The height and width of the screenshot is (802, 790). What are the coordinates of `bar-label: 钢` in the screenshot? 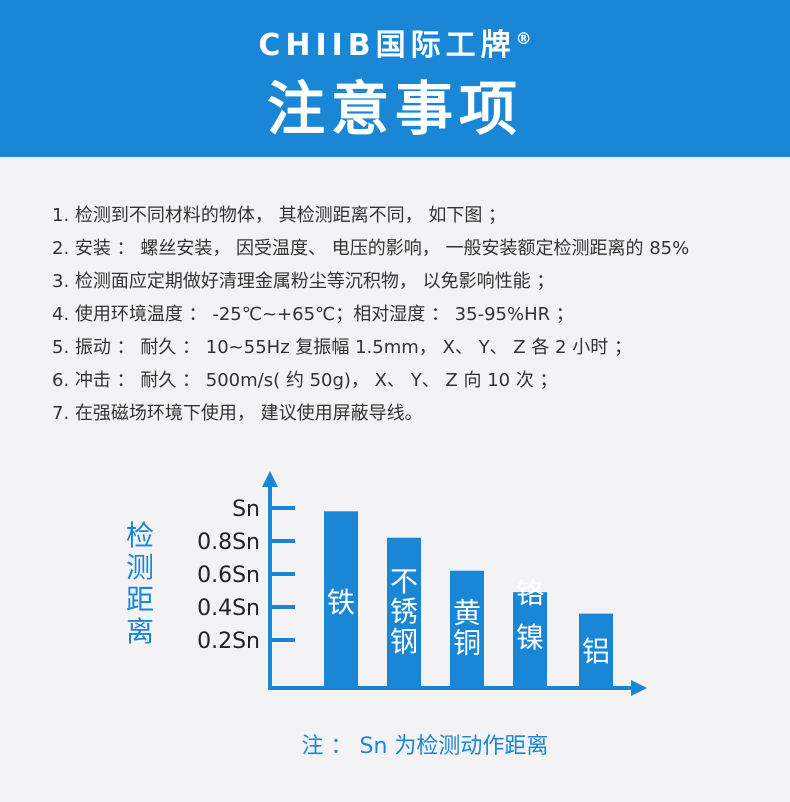 It's located at (404, 641).